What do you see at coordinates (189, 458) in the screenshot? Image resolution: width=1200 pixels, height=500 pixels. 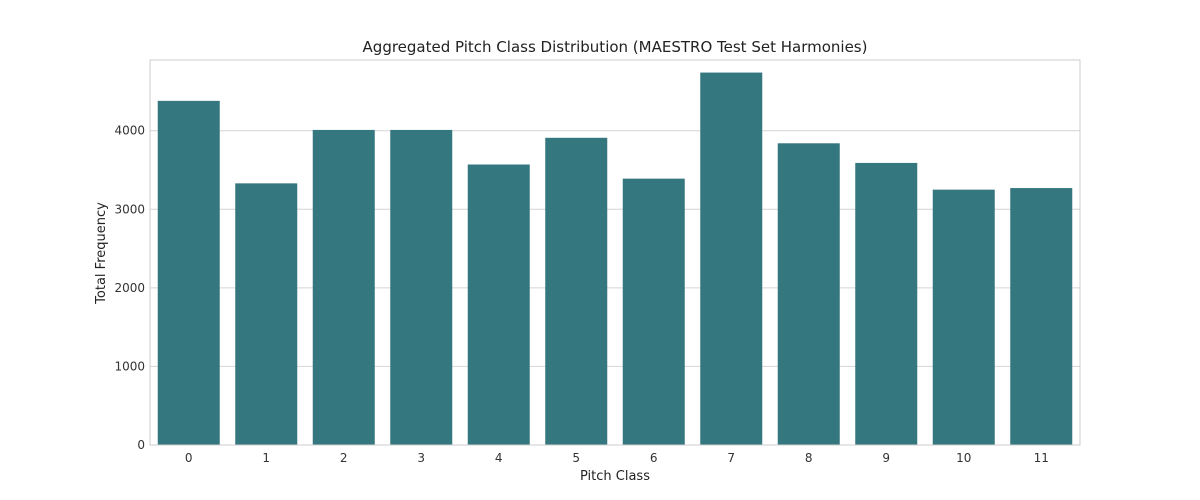 I see `x-tick-label: 0` at bounding box center [189, 458].